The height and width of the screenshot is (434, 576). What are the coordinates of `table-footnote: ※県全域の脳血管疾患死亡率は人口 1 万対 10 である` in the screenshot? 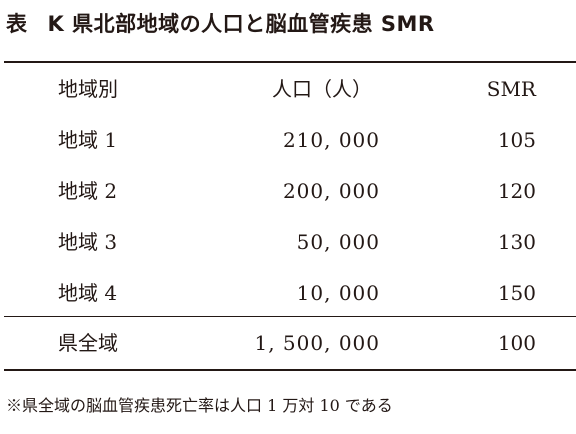 It's located at (199, 405).